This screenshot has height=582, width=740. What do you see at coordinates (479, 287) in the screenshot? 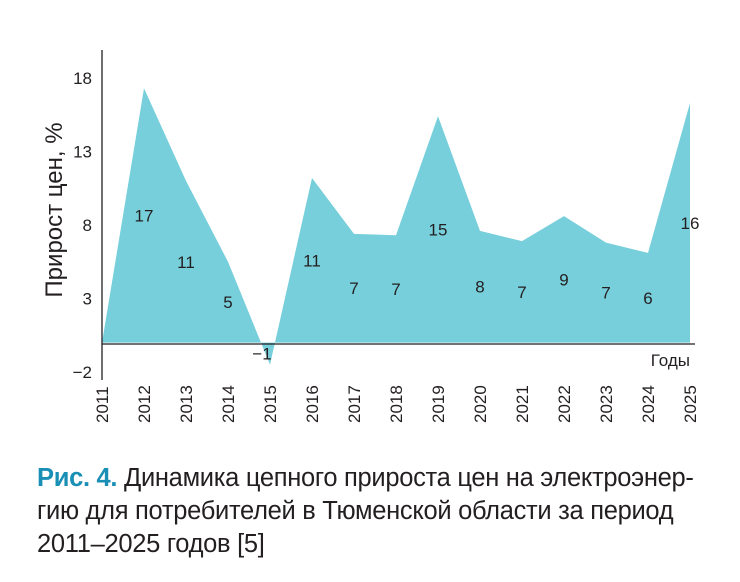
I see `data-label: 8` at bounding box center [479, 287].